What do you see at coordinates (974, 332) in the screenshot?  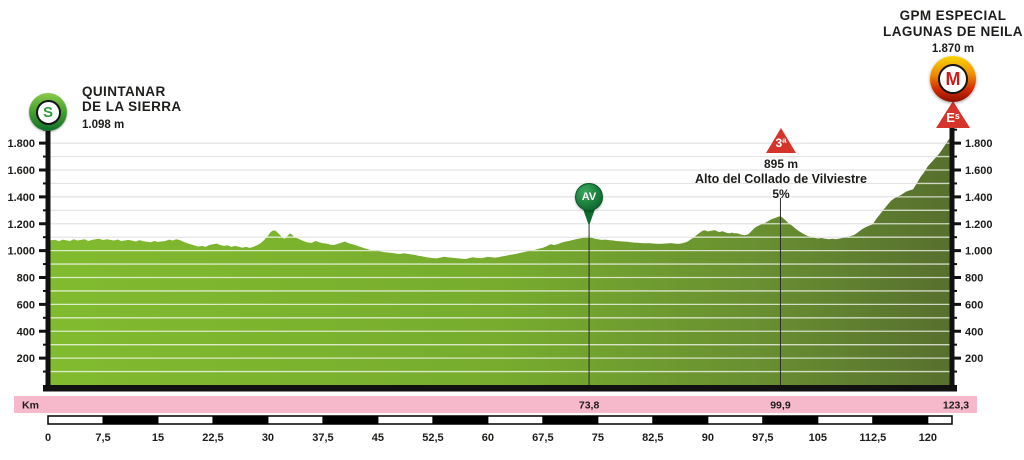 I see `y-axis-label-right: 400` at bounding box center [974, 332].